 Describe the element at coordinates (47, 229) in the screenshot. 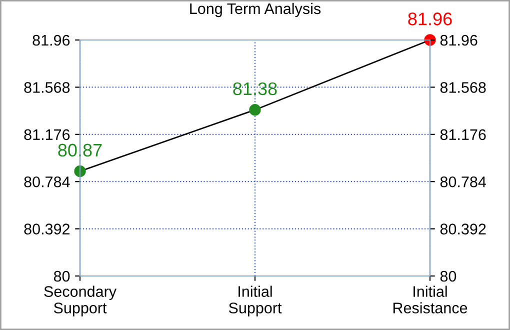

I see `y-tick-label: 80.392` at that location.